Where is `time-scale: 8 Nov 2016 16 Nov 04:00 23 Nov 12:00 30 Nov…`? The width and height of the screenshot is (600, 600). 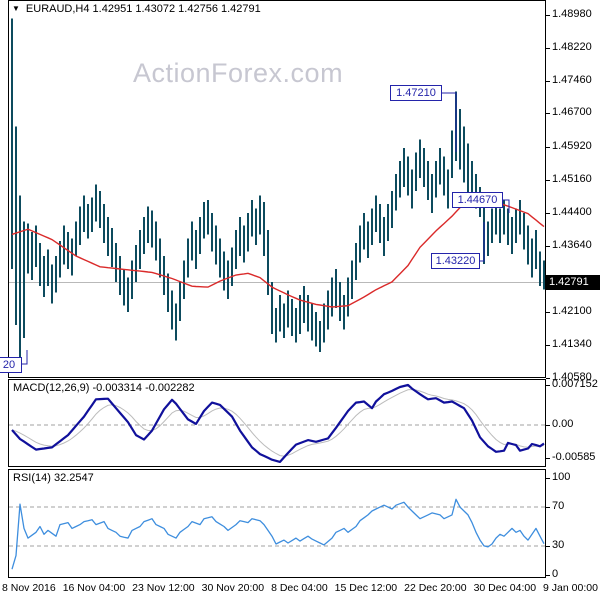 time-scale: 8 Nov 2016 16 Nov 04:00 23 Nov 12:00 30 Nov… is located at coordinates (300, 588).